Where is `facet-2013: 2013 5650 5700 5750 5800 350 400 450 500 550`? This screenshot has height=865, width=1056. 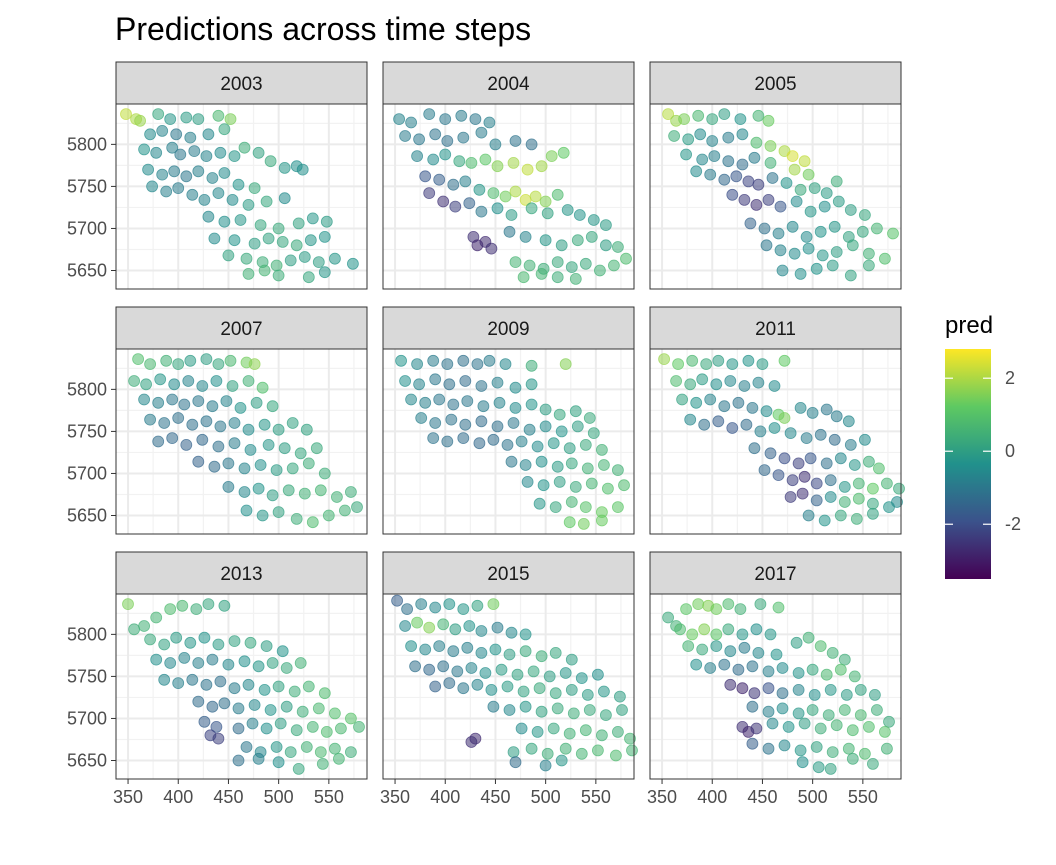
facet-2013: 2013 5650 5700 5750 5800 350 400 450 500 550 is located at coordinates (217, 679).